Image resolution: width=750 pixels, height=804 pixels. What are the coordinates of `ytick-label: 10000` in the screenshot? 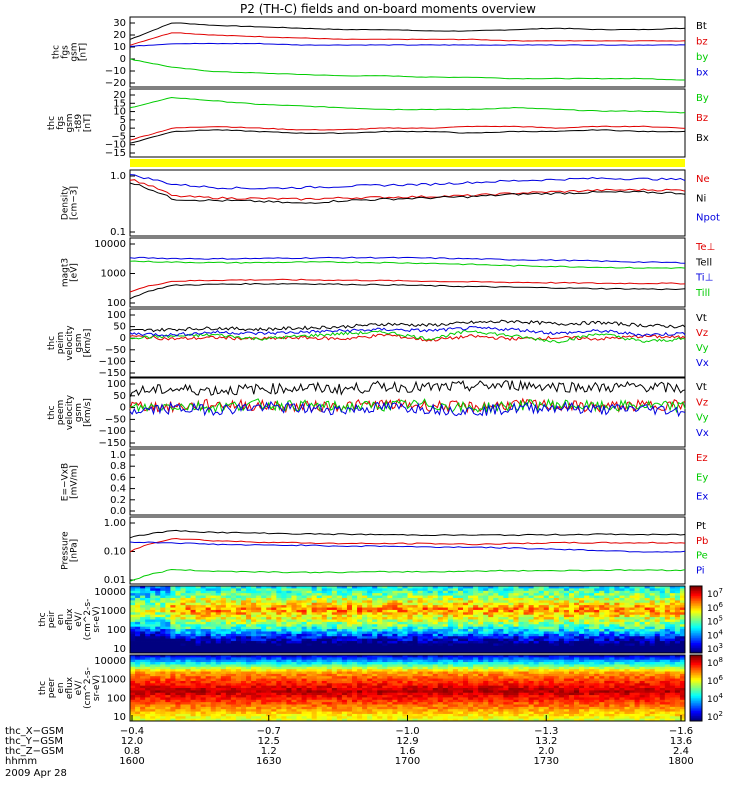 It's located at (110, 592).